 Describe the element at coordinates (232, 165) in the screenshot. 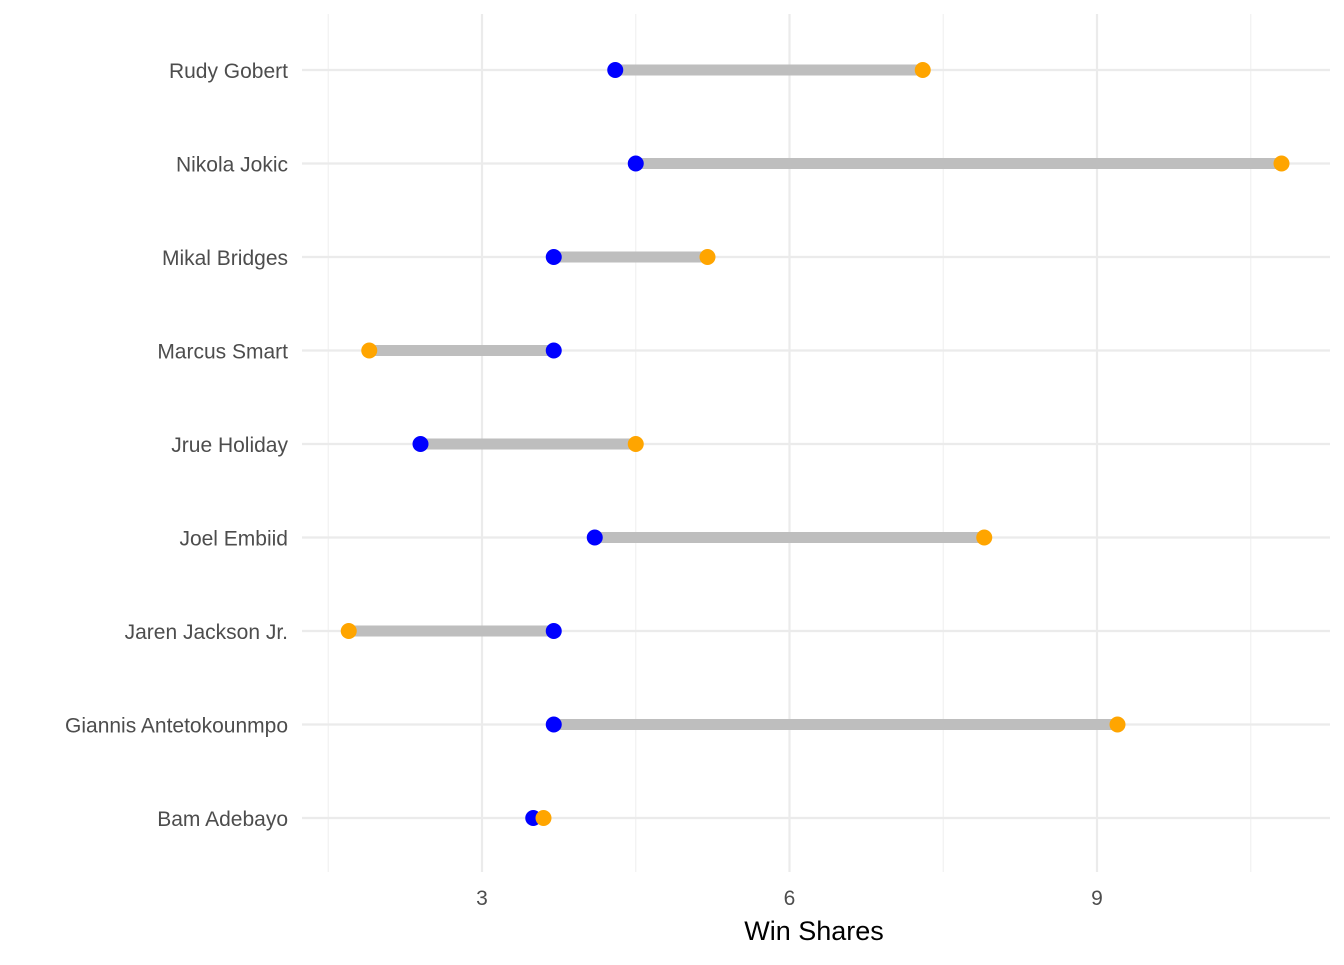

I see `y-tick-label: Nikola Jokic` at that location.